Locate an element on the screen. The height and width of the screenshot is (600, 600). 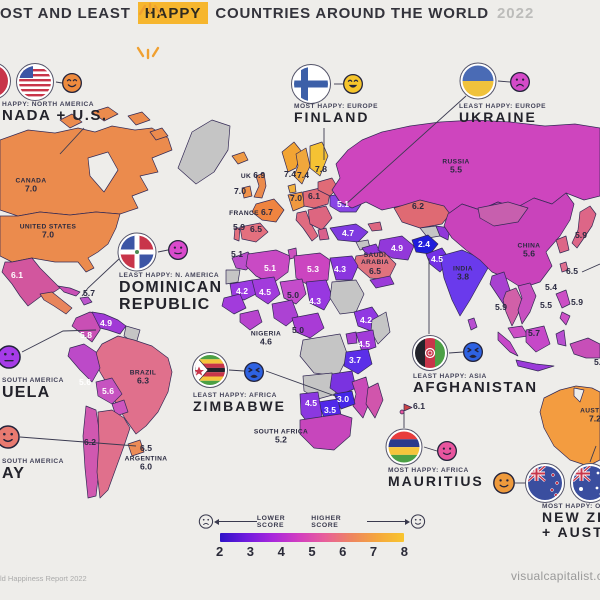
smiley-pink-icon is located at coordinates (447, 451).